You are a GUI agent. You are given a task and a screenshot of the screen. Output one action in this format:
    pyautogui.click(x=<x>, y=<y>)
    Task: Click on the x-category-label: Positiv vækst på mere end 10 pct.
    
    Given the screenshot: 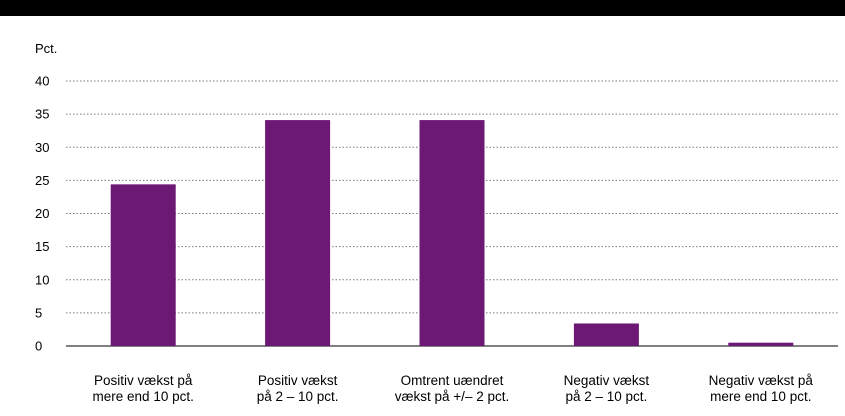 What is the action you would take?
    pyautogui.click(x=143, y=388)
    